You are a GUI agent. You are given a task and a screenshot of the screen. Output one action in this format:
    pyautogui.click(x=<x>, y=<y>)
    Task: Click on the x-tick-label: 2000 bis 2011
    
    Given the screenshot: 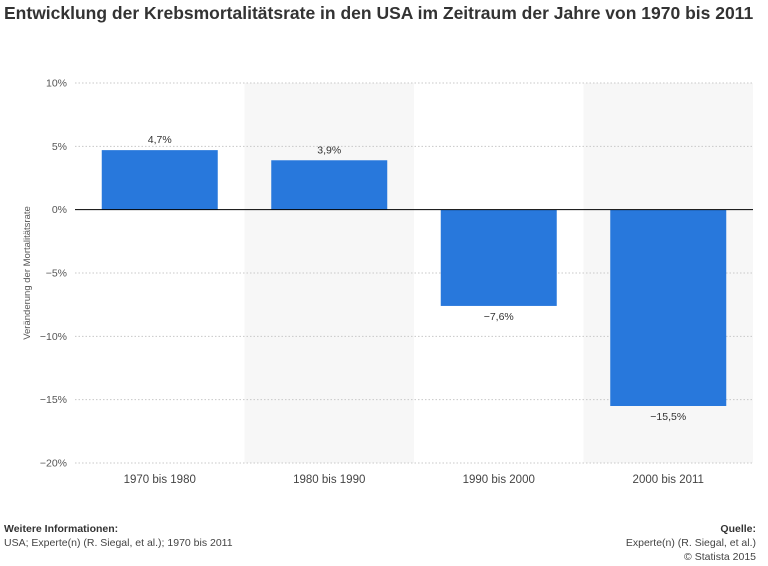 What is the action you would take?
    pyautogui.click(x=668, y=480)
    